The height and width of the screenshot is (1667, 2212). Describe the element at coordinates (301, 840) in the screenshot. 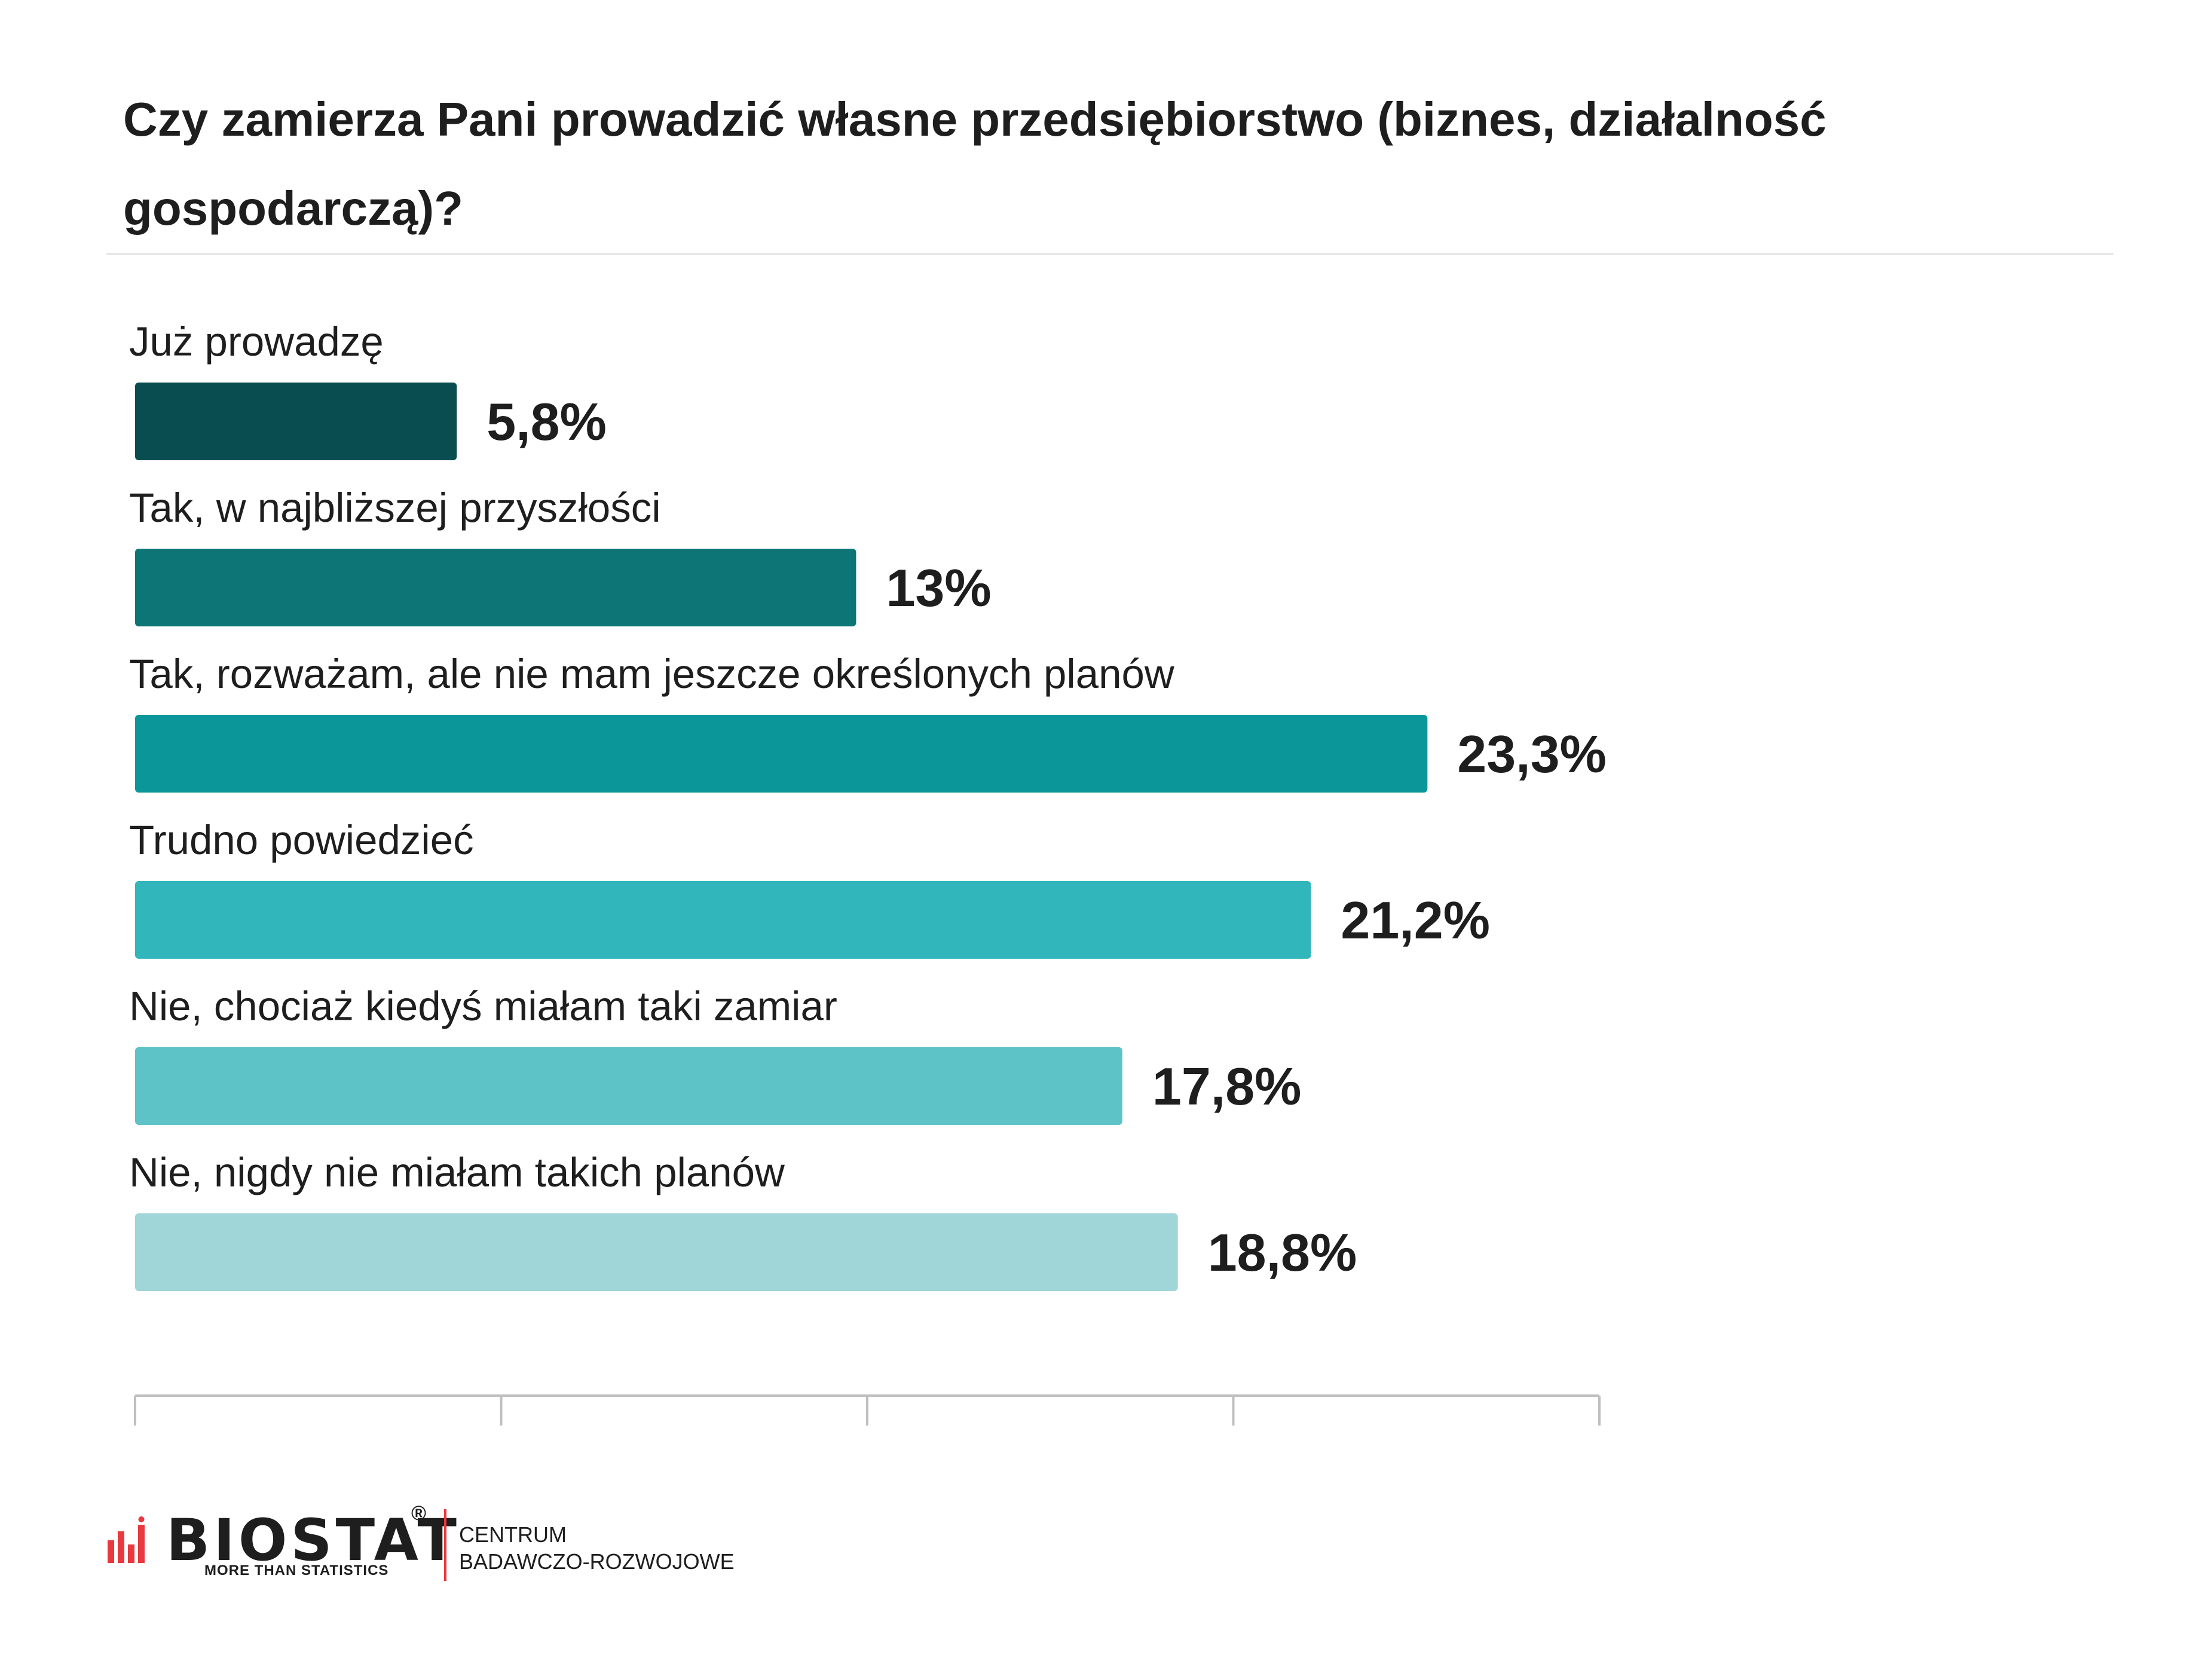

I see `category-label: Trudno powiedzieć` at that location.